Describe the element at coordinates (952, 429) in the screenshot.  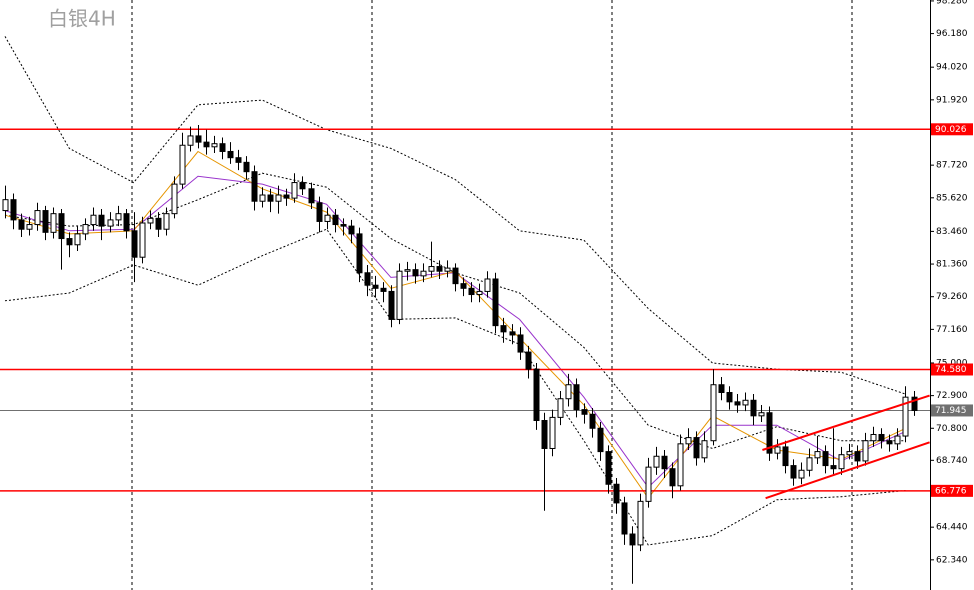
I see `y-tick-label: 70.800` at that location.